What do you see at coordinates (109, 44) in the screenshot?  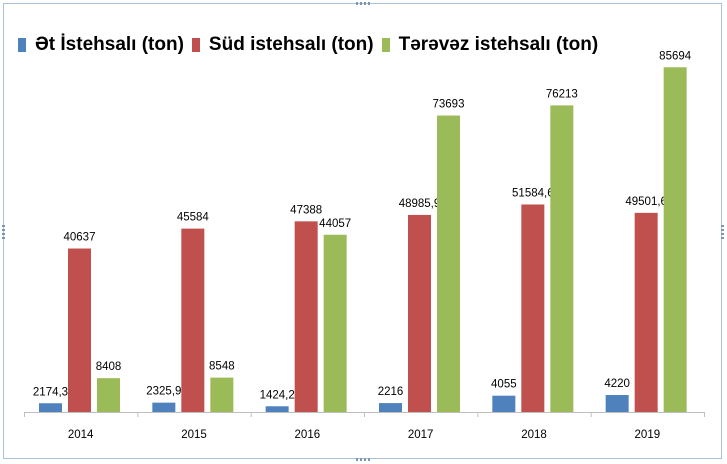 I see `legend-label-meat: Ət İstehsalı (ton)` at bounding box center [109, 44].